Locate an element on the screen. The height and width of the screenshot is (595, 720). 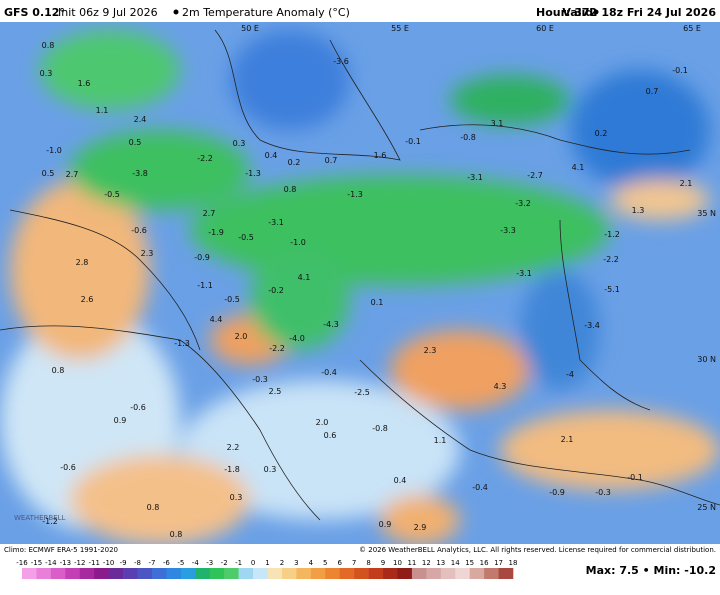
colorbar-label: 2 is located at coordinates (282, 563).